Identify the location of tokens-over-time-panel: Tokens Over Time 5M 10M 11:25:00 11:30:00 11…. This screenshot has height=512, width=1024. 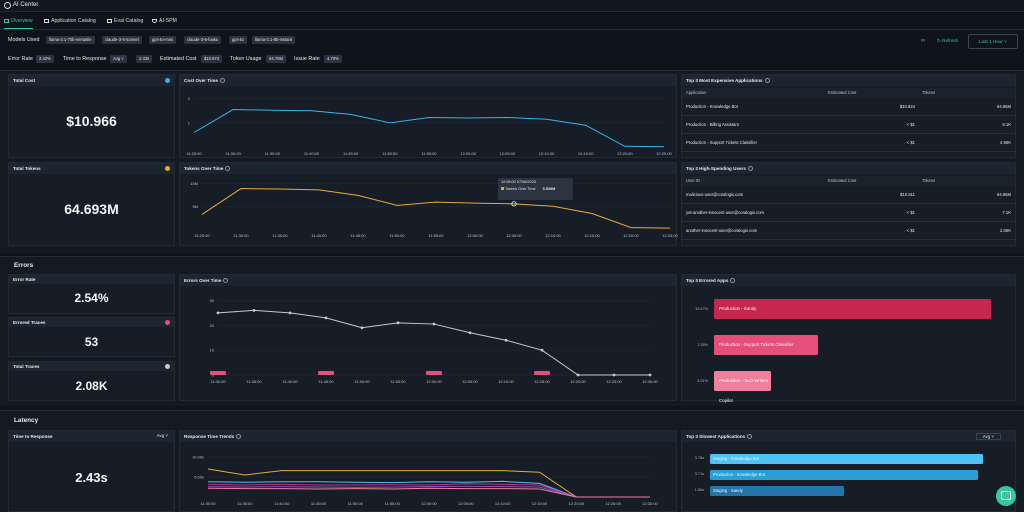
(429, 204).